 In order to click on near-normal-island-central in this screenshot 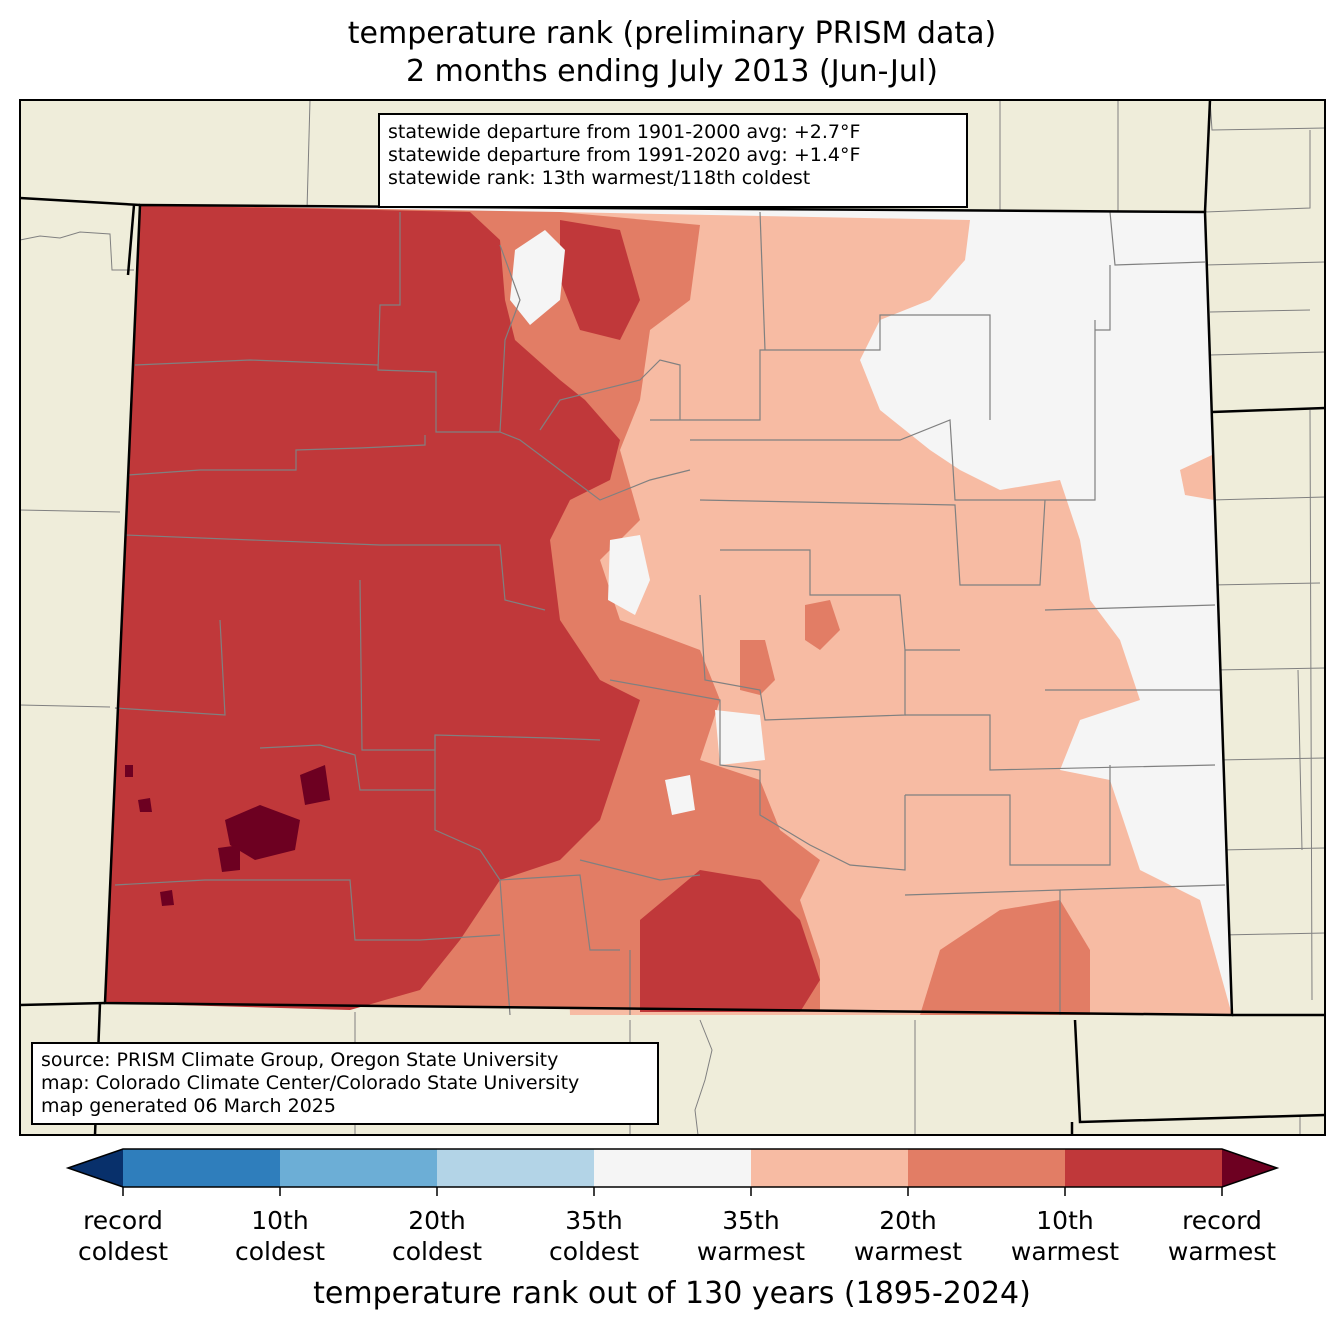, I will do `click(740, 737)`.